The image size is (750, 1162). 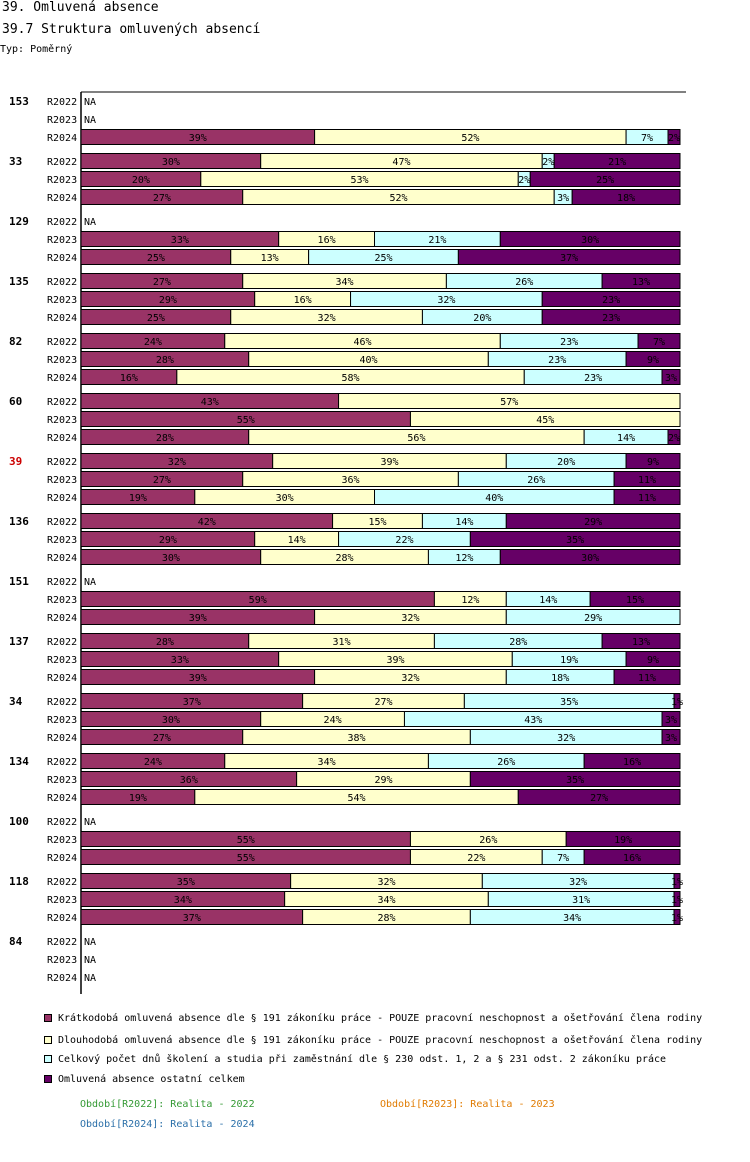 I want to click on bar-value-label: 18%, so click(x=626, y=198).